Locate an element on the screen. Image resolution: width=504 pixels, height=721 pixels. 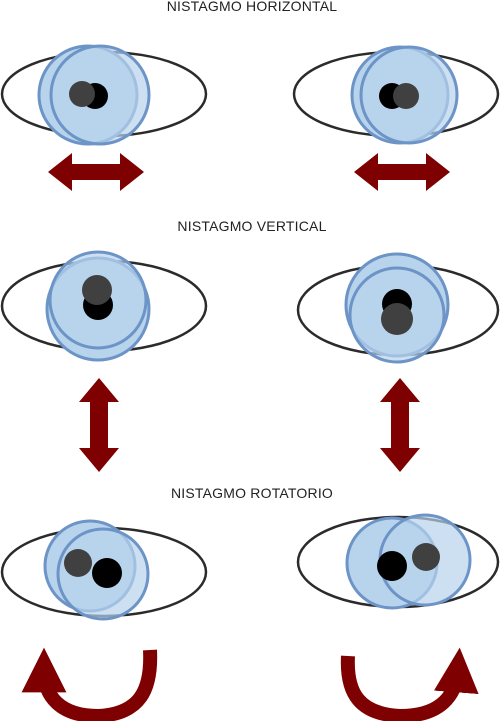
eye-vertical-right is located at coordinates (398, 308).